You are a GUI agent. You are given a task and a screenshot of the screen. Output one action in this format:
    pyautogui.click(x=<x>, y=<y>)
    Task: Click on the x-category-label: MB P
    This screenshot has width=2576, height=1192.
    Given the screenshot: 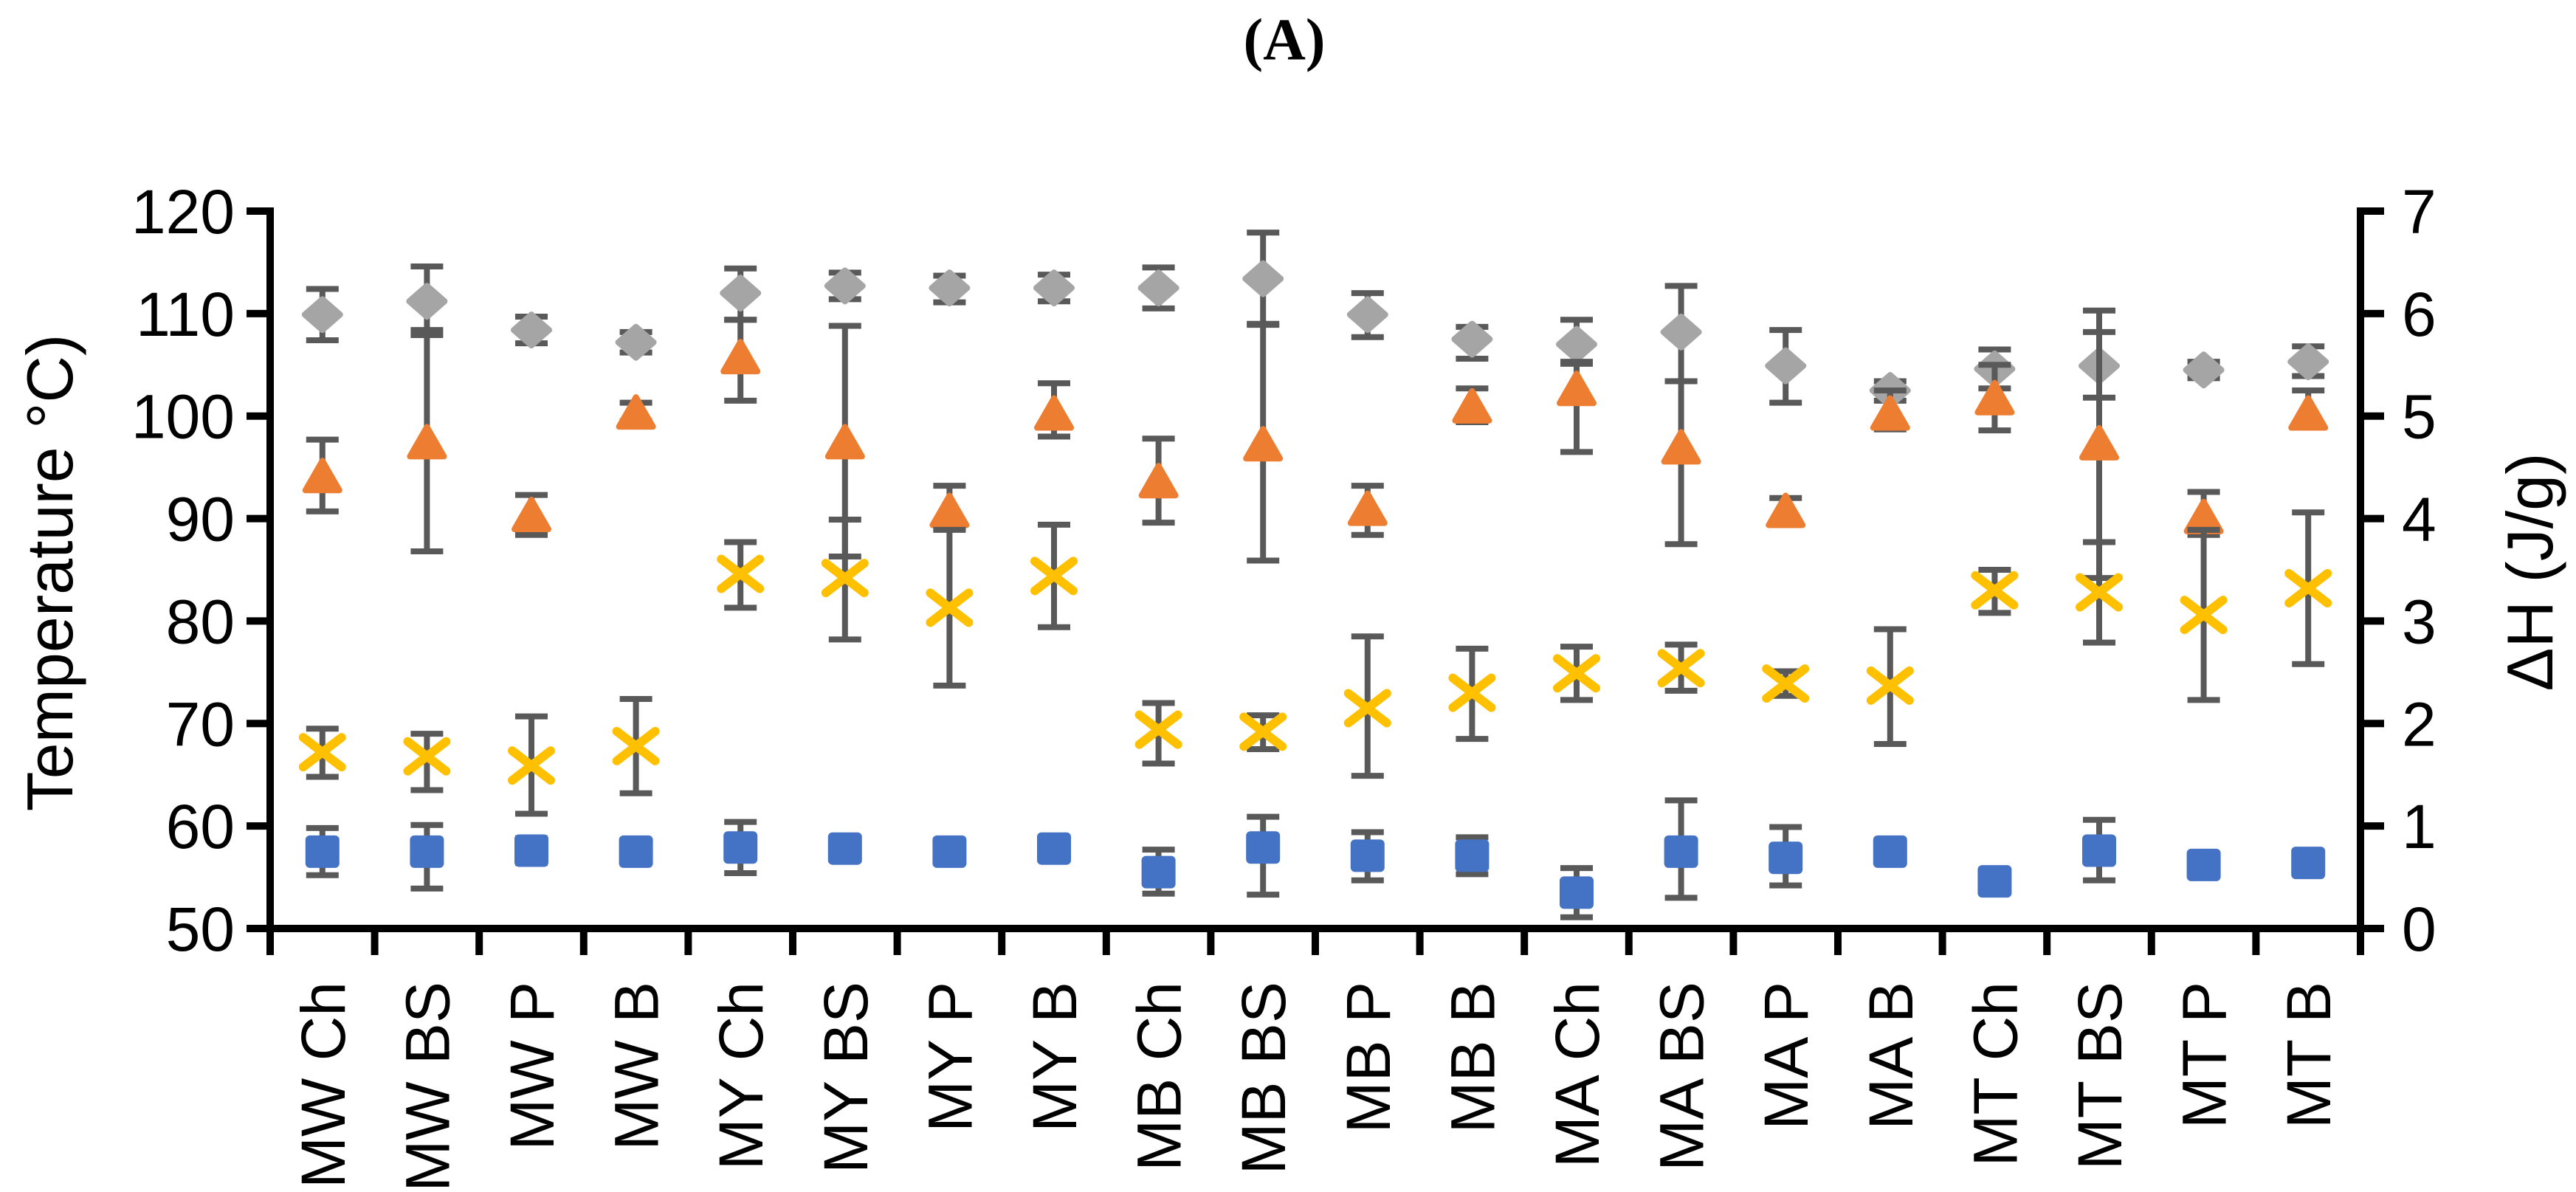 What is the action you would take?
    pyautogui.click(x=1369, y=1057)
    